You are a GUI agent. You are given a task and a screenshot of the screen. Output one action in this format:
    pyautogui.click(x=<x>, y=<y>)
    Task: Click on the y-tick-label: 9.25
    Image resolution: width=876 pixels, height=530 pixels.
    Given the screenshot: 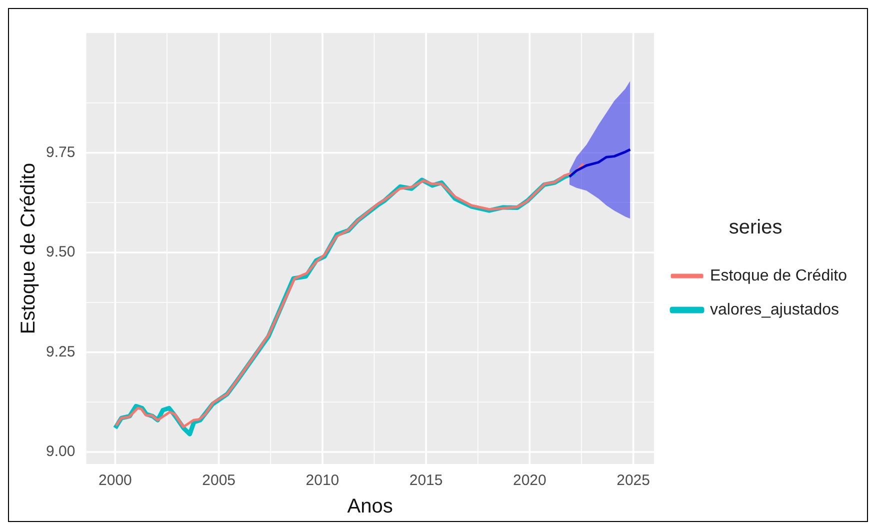 What is the action you would take?
    pyautogui.click(x=61, y=351)
    